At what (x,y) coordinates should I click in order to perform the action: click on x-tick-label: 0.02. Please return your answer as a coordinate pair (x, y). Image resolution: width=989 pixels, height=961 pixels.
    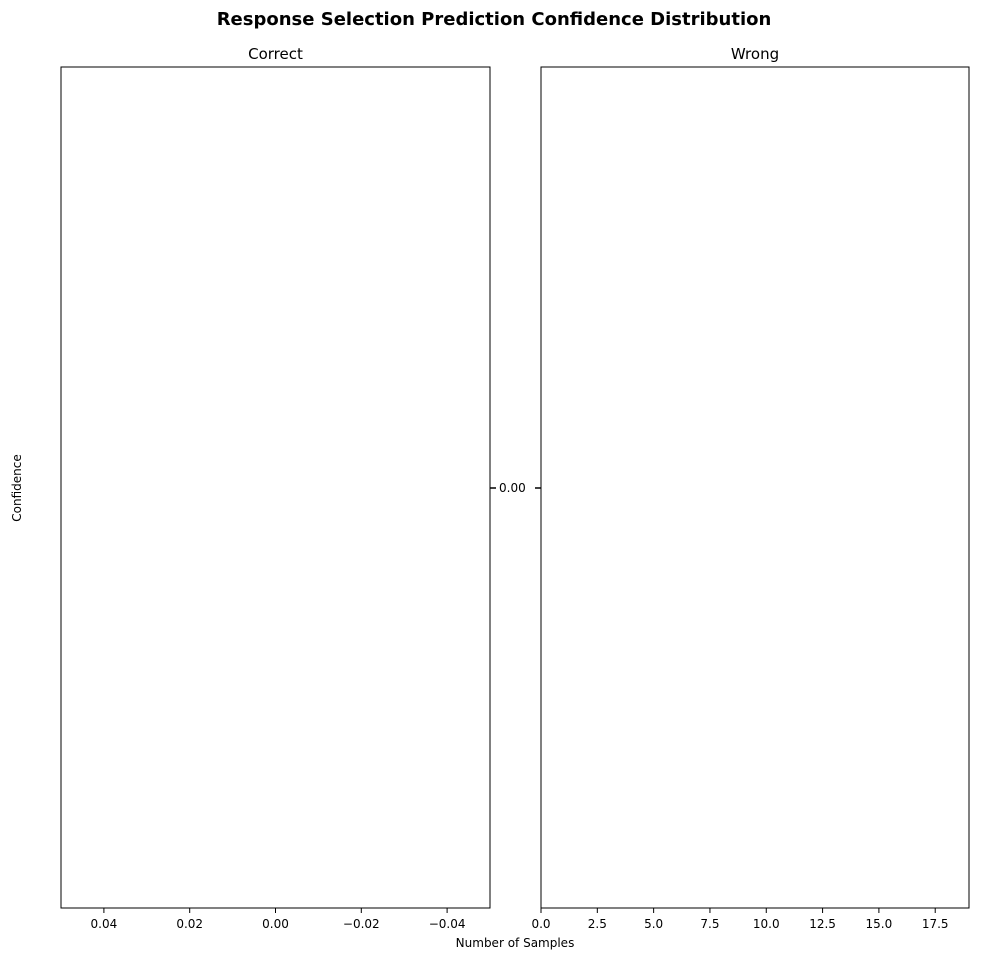
    Looking at the image, I should click on (189, 924).